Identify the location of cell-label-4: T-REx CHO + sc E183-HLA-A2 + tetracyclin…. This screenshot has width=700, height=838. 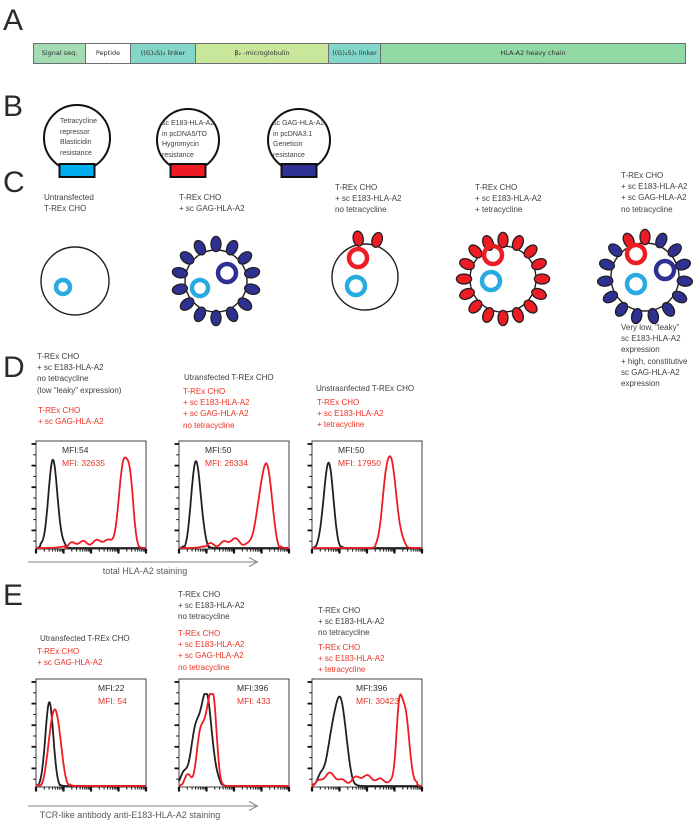
(508, 199).